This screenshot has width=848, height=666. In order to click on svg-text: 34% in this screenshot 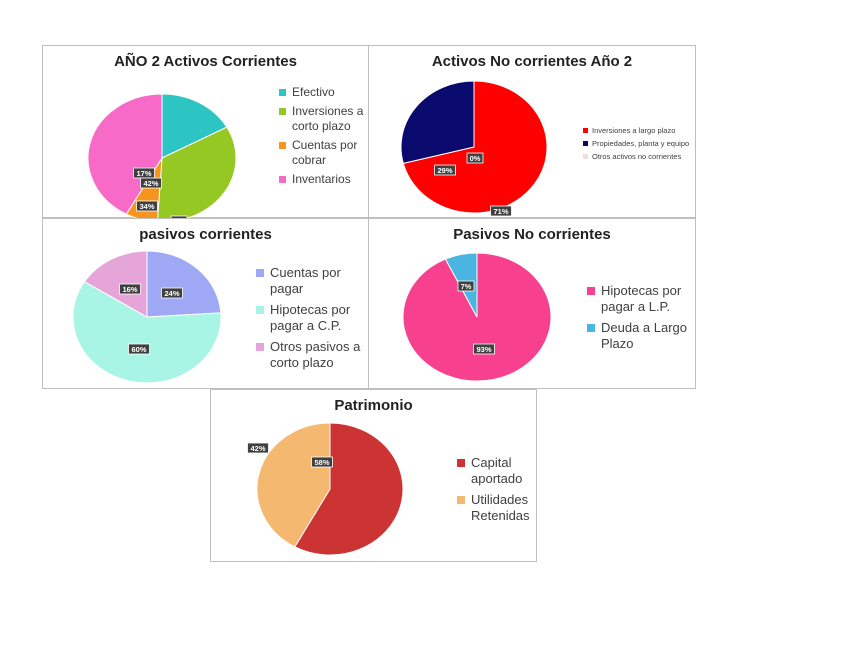, I will do `click(146, 206)`.